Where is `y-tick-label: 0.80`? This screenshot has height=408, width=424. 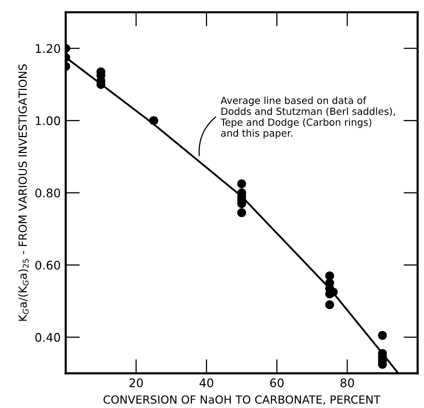
y-tick-label: 0.80 is located at coordinates (47, 193).